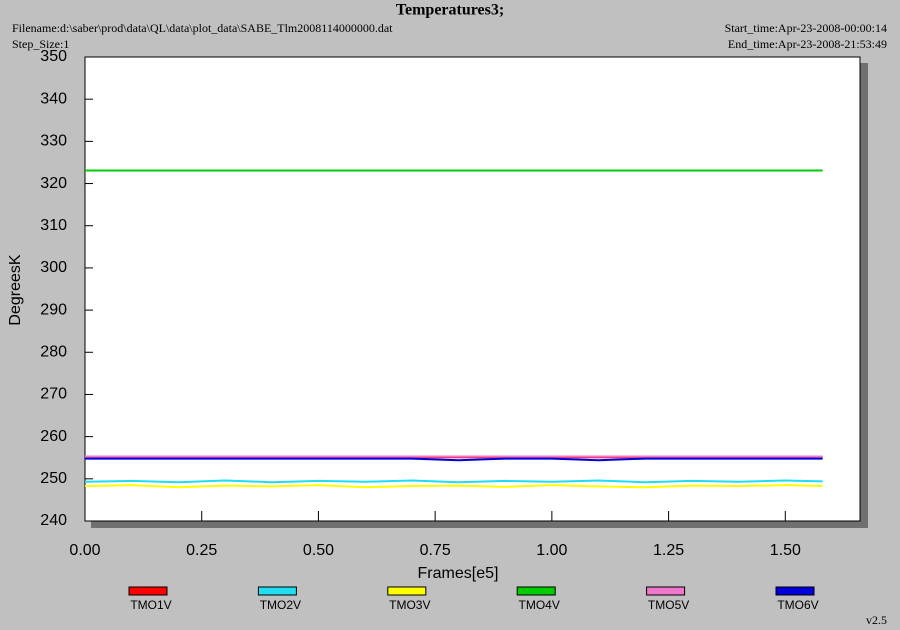  What do you see at coordinates (785, 550) in the screenshot?
I see `x-tick-label: 1.50` at bounding box center [785, 550].